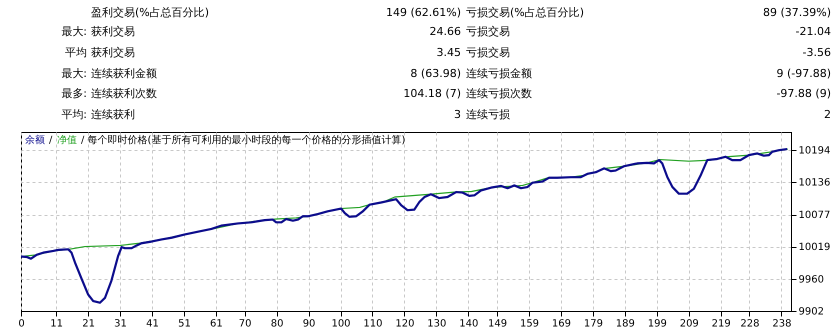 This screenshot has width=839, height=327. I want to click on x-tick-label: 219, so click(721, 322).